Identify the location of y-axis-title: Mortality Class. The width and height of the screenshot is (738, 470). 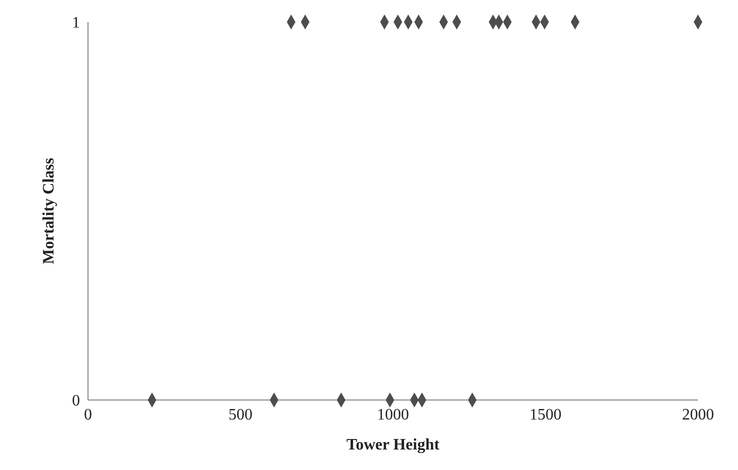
(49, 211).